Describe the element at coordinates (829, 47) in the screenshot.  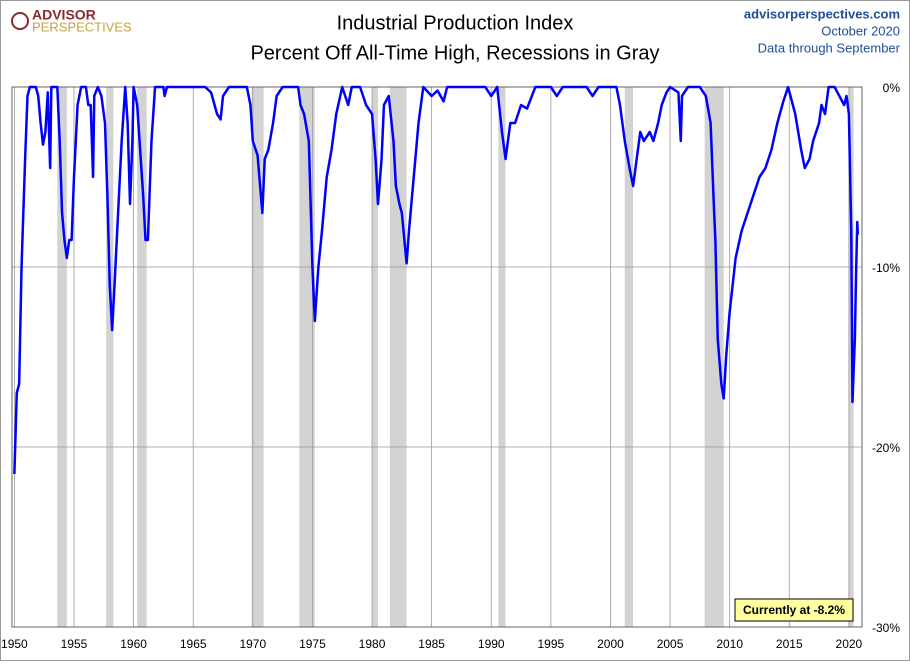
I see `source-note: Data through September` at that location.